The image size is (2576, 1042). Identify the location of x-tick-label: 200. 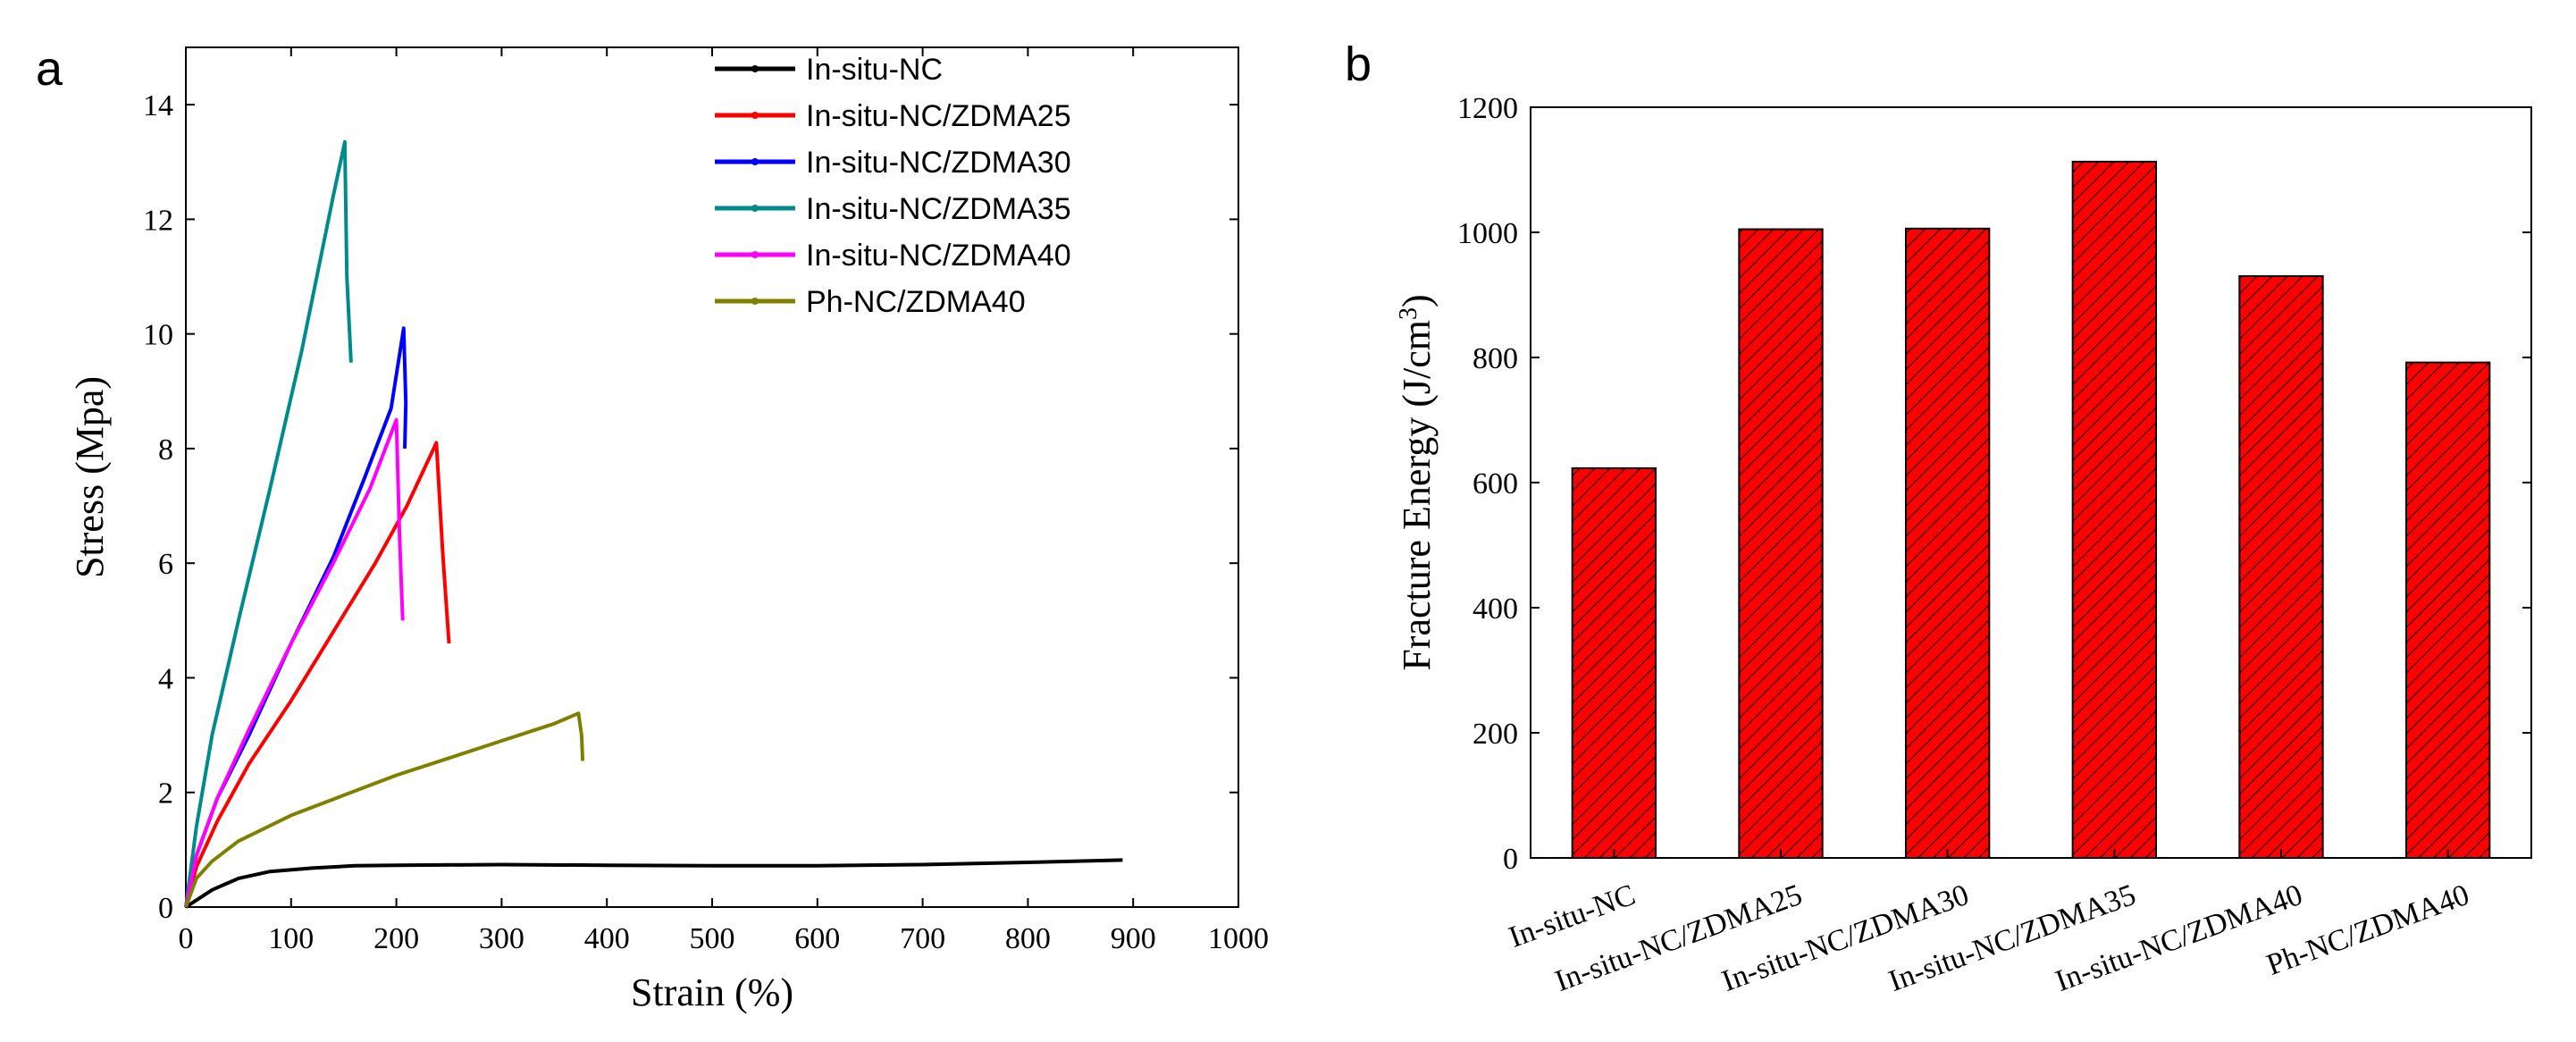
(396, 938).